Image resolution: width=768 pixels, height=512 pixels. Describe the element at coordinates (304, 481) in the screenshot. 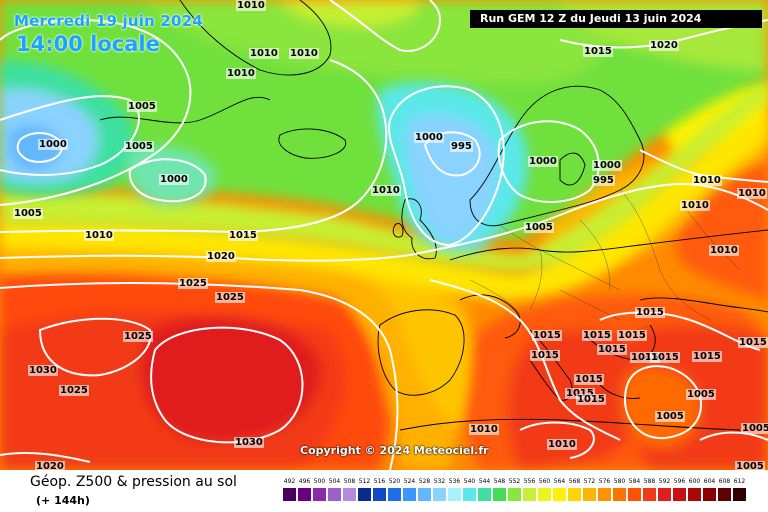

I see `scale-tick-label: 496` at that location.